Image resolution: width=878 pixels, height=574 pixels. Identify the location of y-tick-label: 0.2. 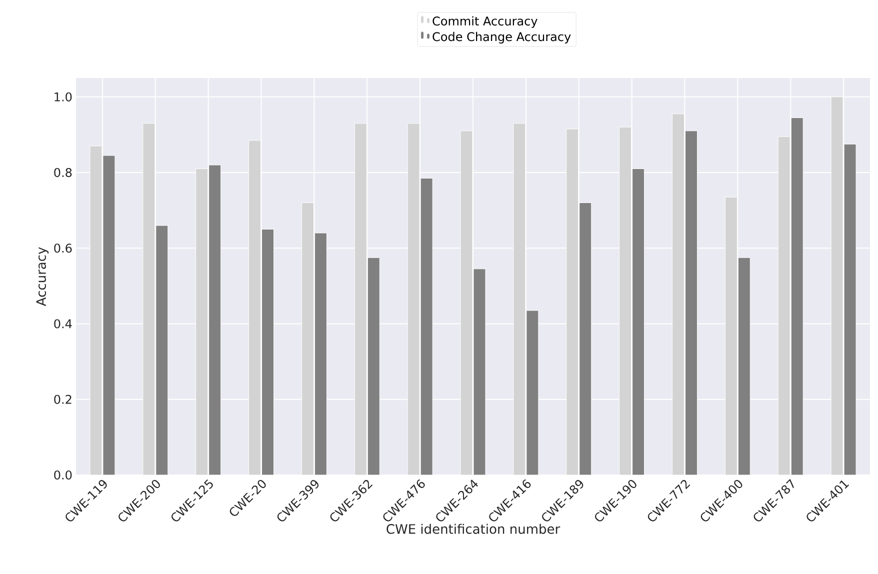
(63, 399).